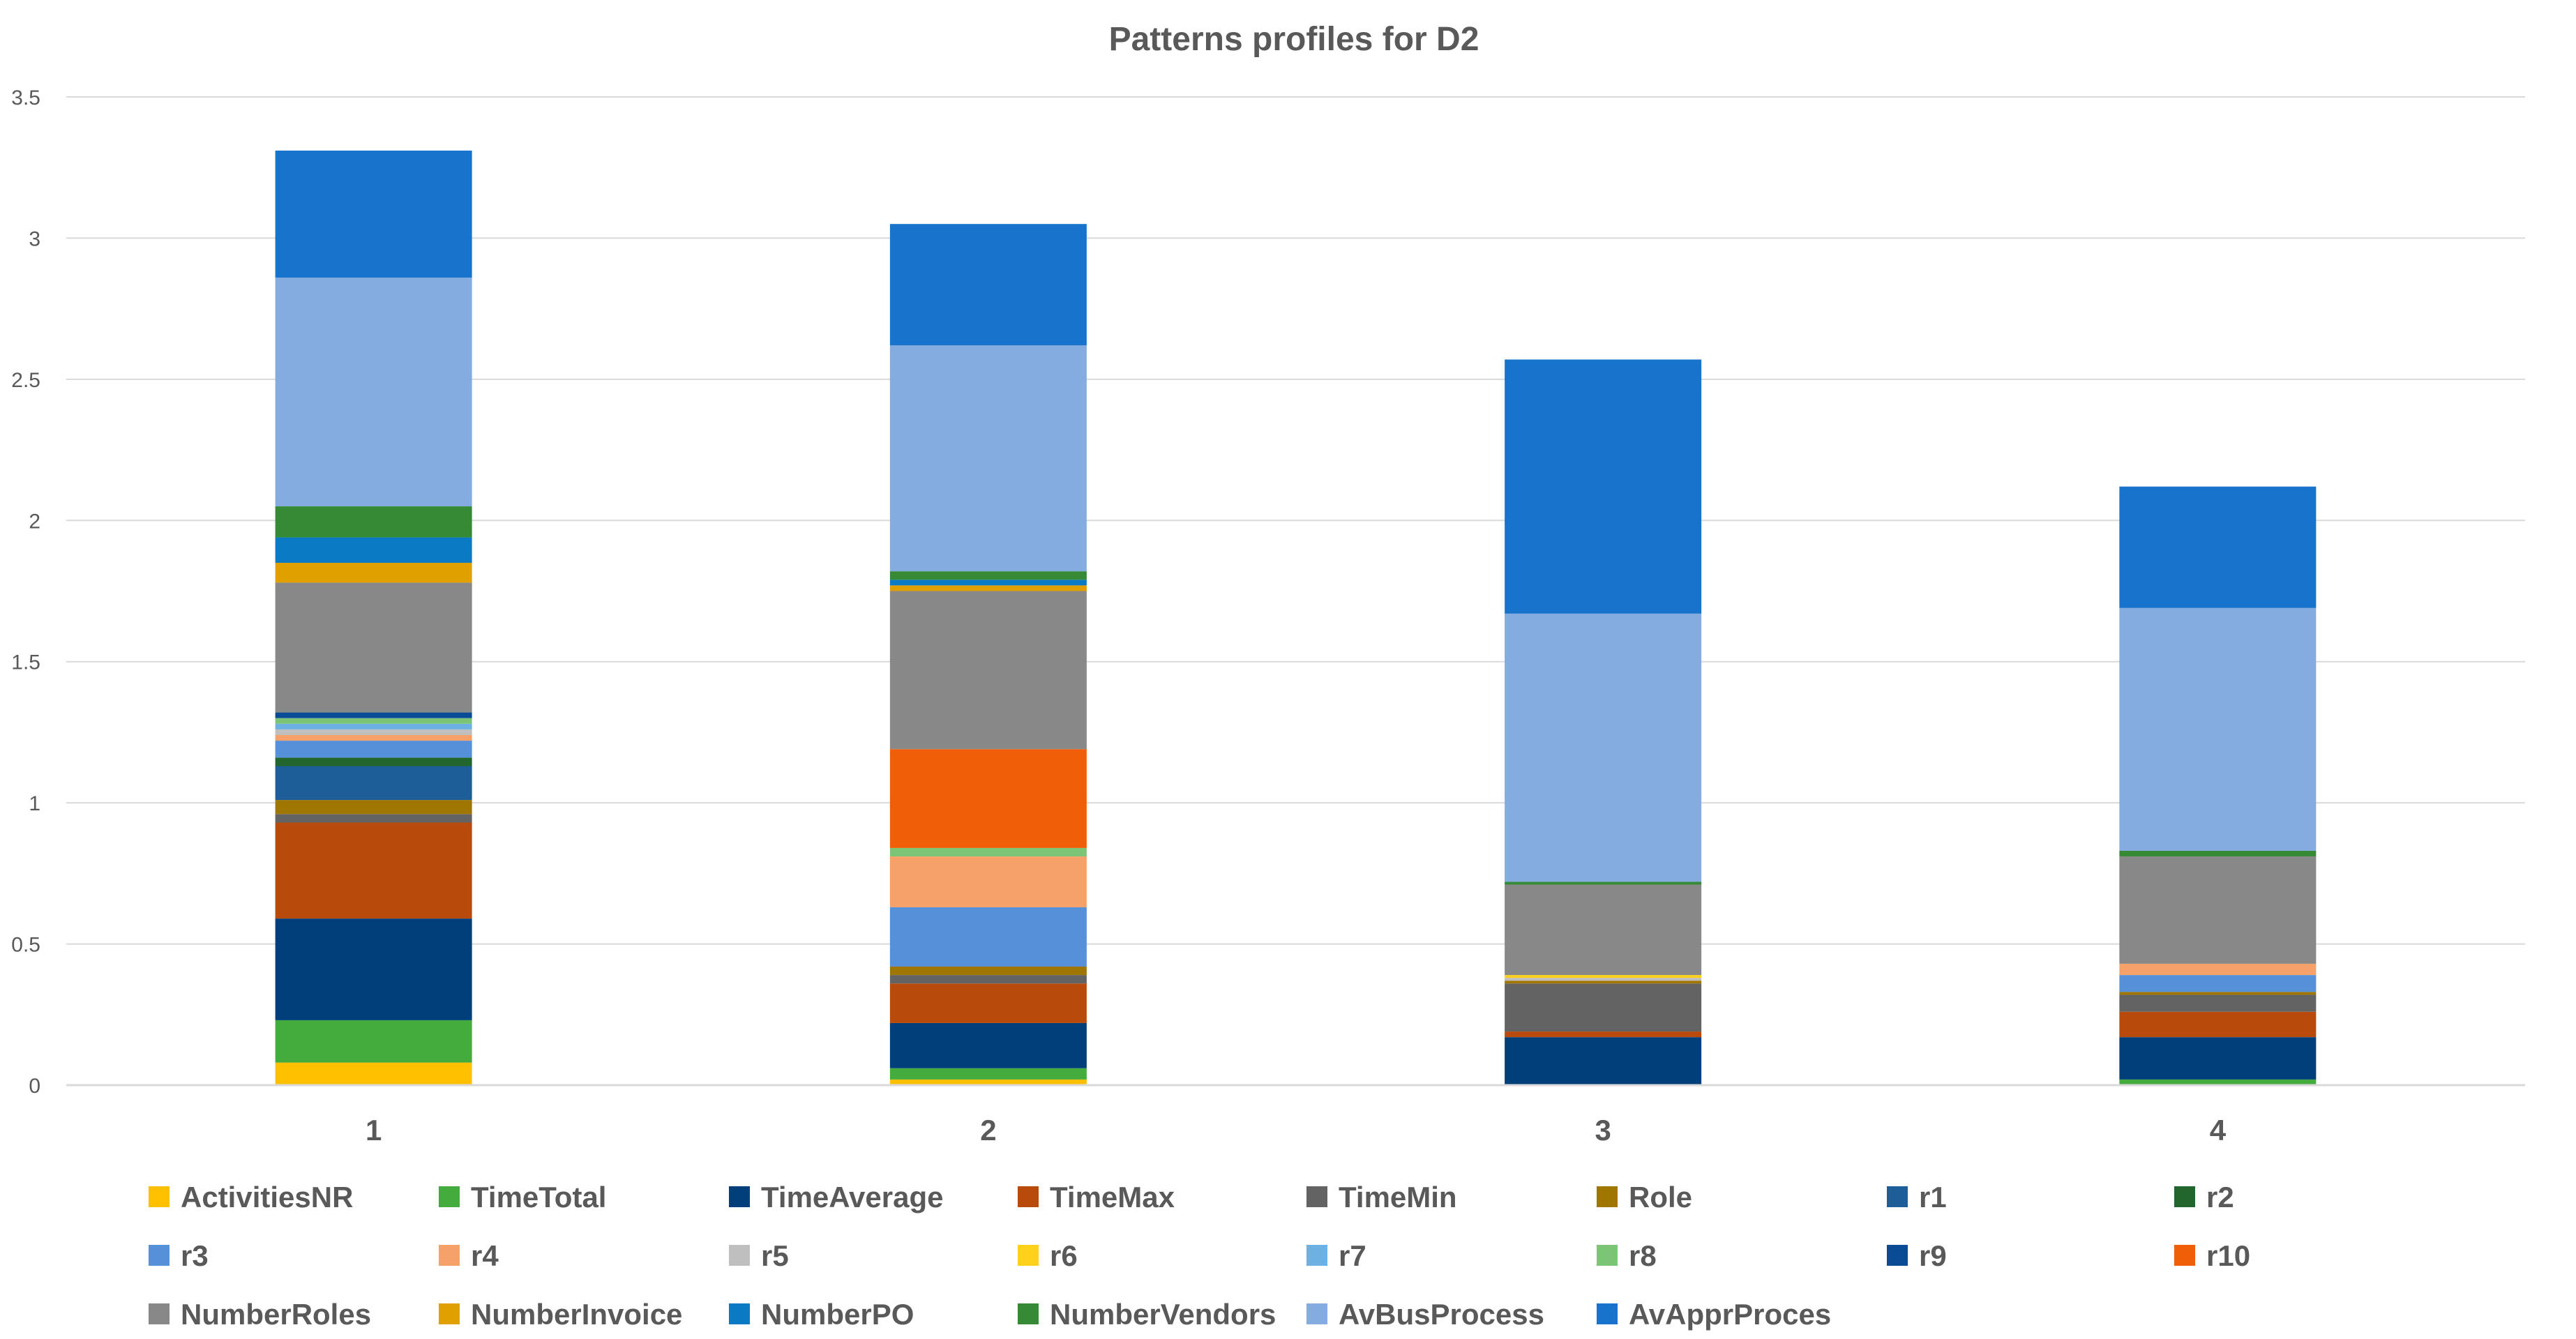 This screenshot has width=2576, height=1339. What do you see at coordinates (775, 1255) in the screenshot?
I see `legend-label: r5` at bounding box center [775, 1255].